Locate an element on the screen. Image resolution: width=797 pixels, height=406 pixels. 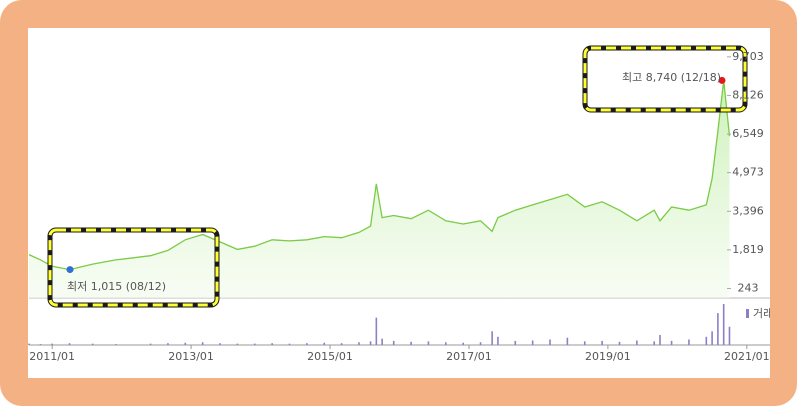
y-tick-label: 9,703 is located at coordinates (748, 56).